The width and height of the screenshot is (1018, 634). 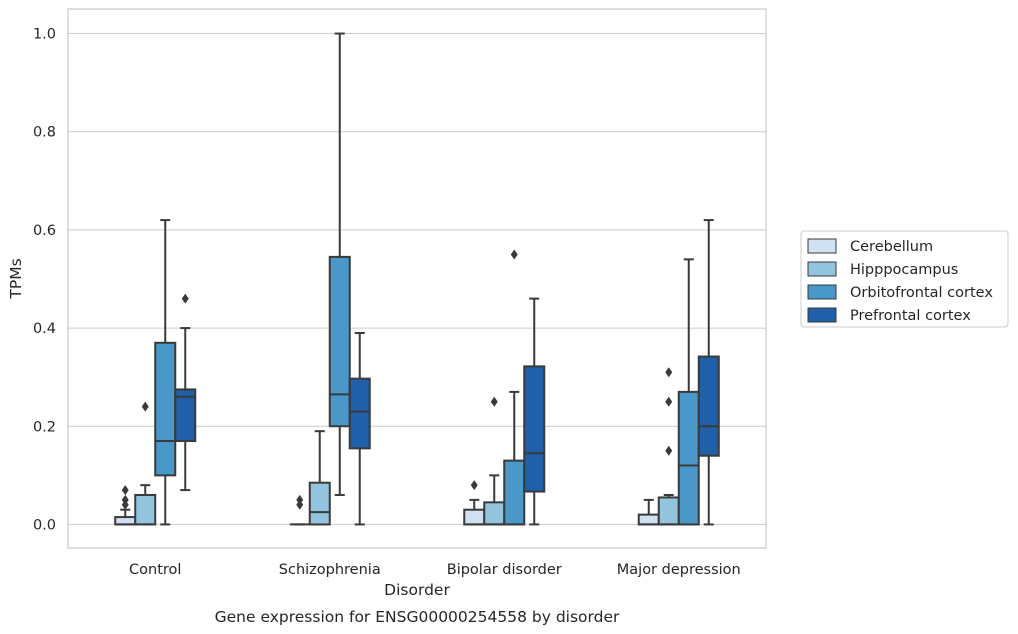 What do you see at coordinates (44, 525) in the screenshot?
I see `y-tick-label: 0.0` at bounding box center [44, 525].